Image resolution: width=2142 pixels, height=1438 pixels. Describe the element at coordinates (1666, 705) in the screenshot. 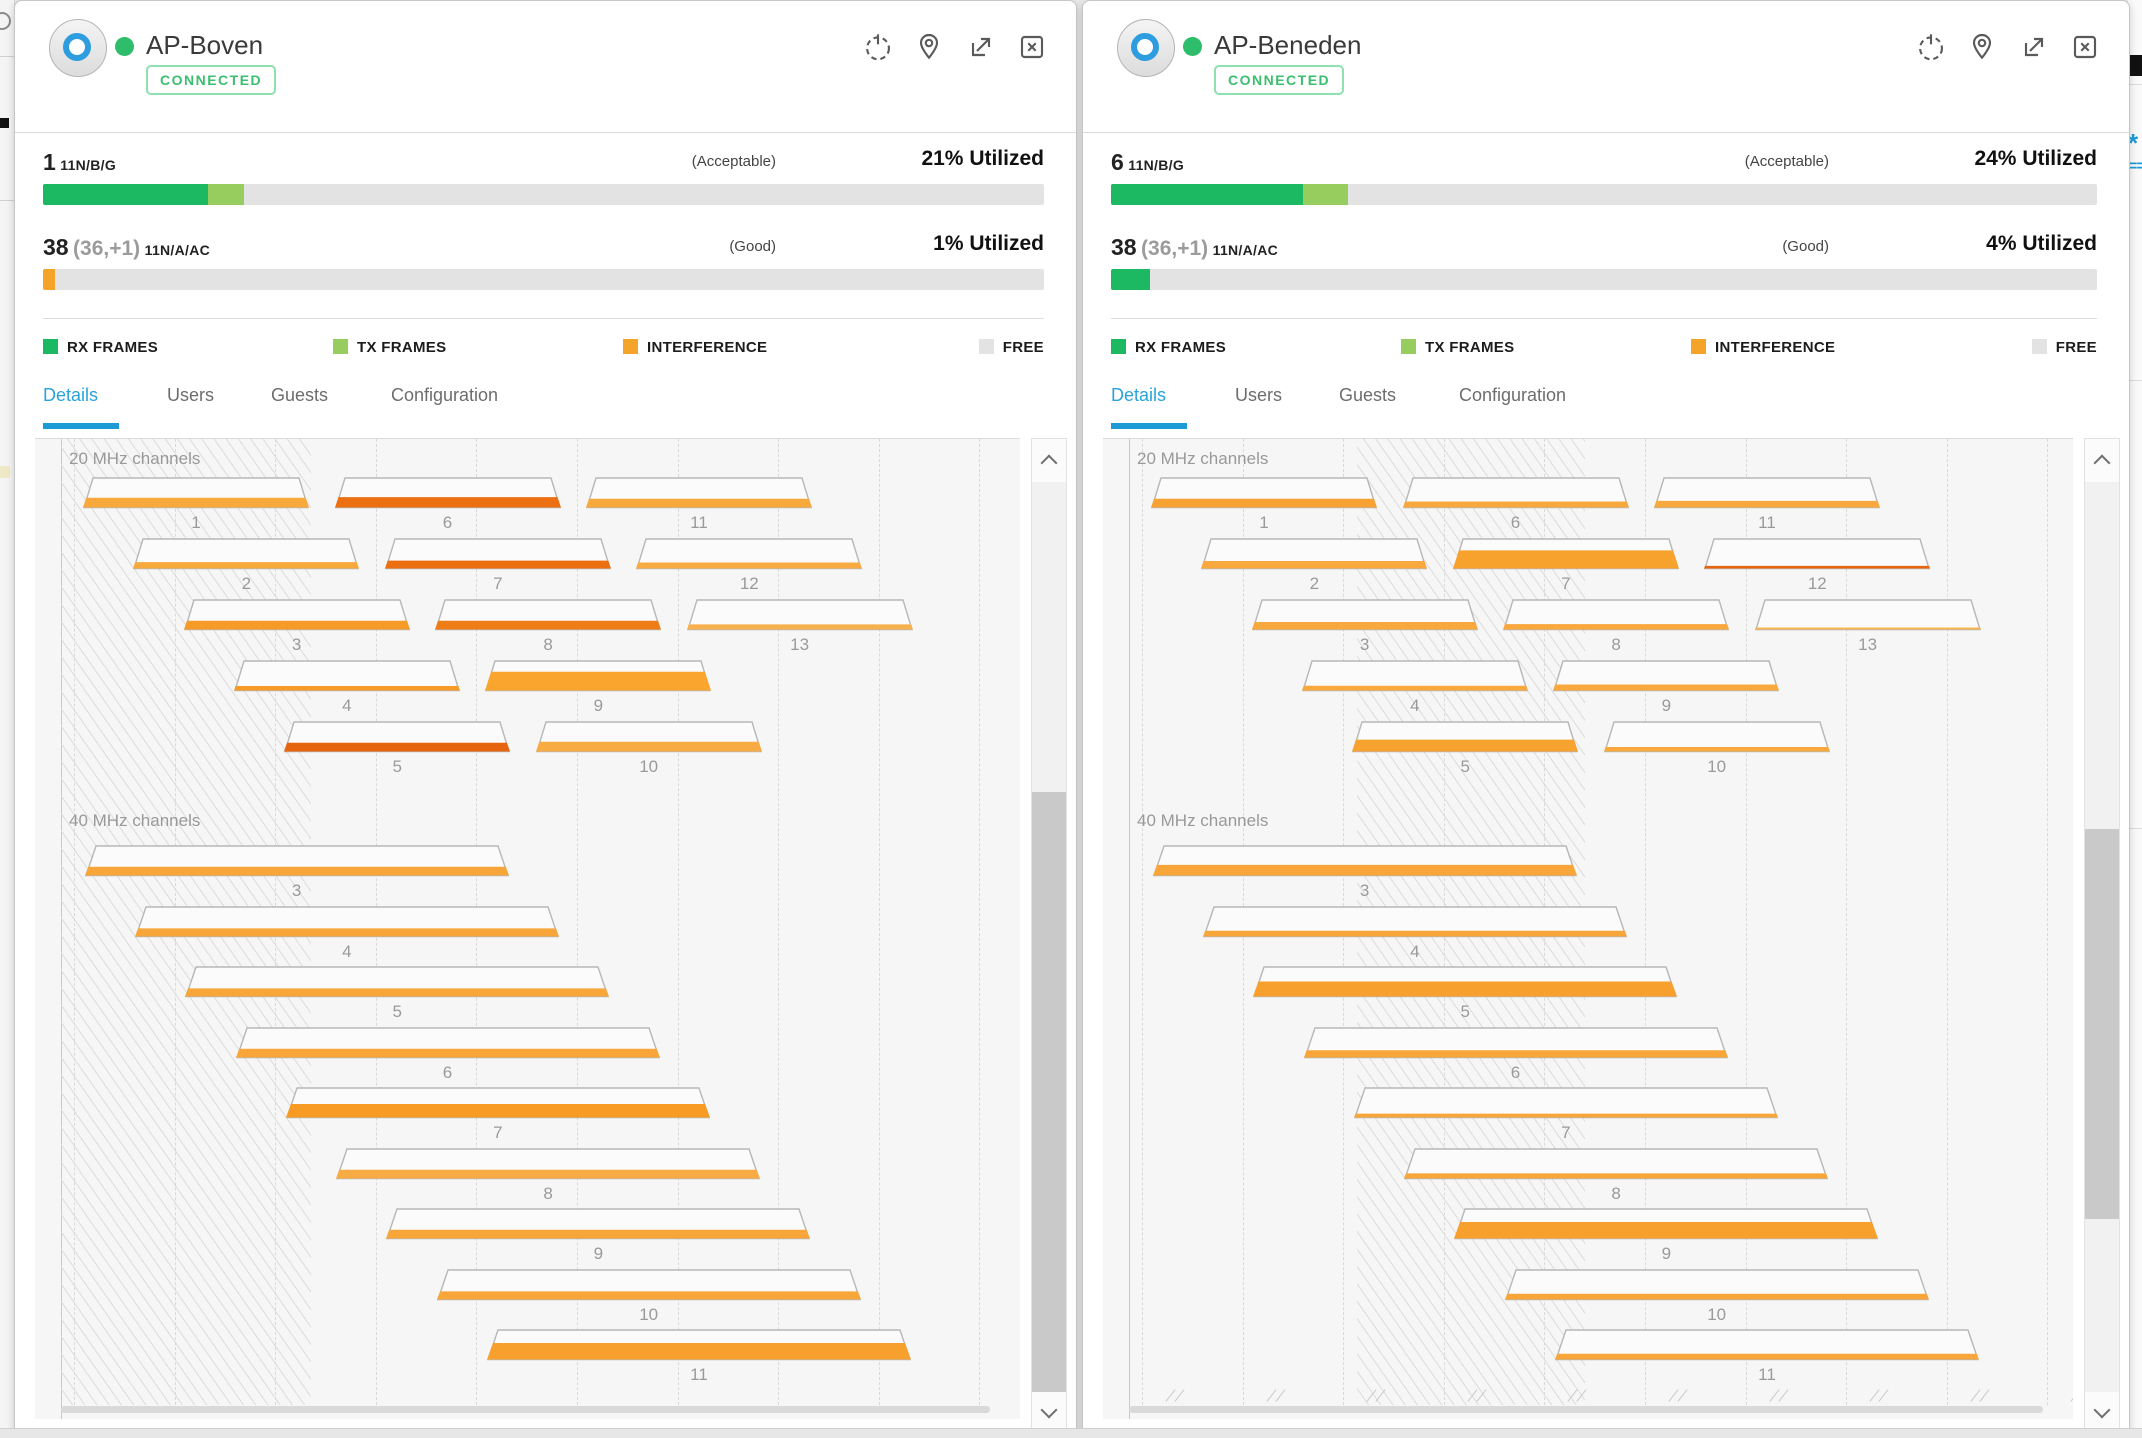

I see `channel-label: 9` at that location.